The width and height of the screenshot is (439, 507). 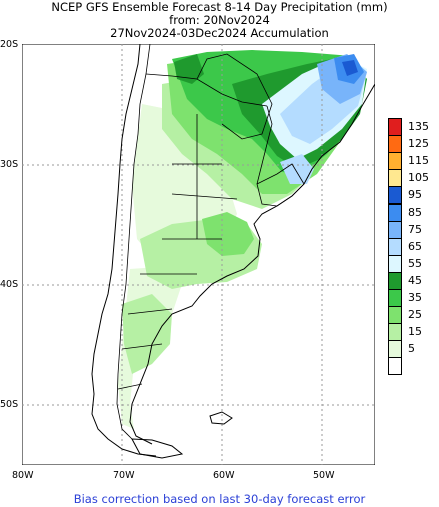 I want to click on border-paraguay, so click(x=234, y=96).